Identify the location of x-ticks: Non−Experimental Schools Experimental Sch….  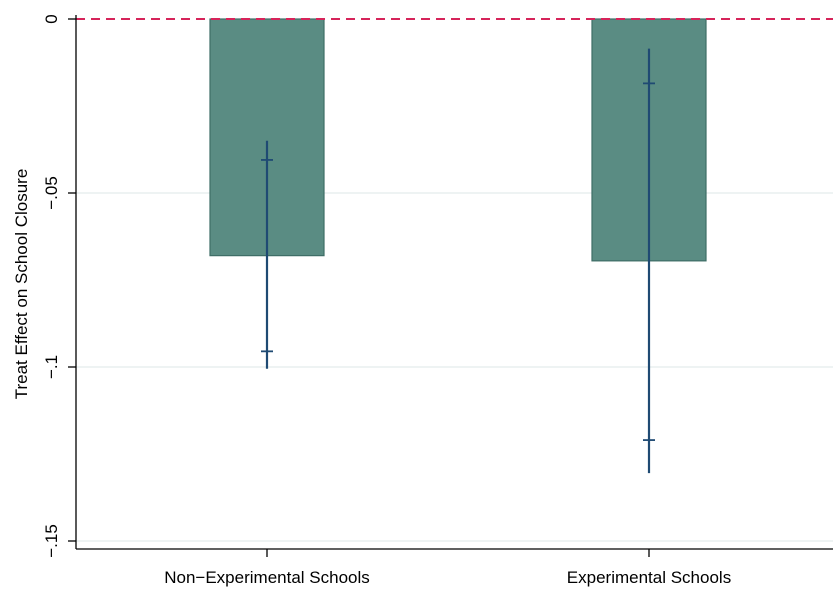
(447, 568).